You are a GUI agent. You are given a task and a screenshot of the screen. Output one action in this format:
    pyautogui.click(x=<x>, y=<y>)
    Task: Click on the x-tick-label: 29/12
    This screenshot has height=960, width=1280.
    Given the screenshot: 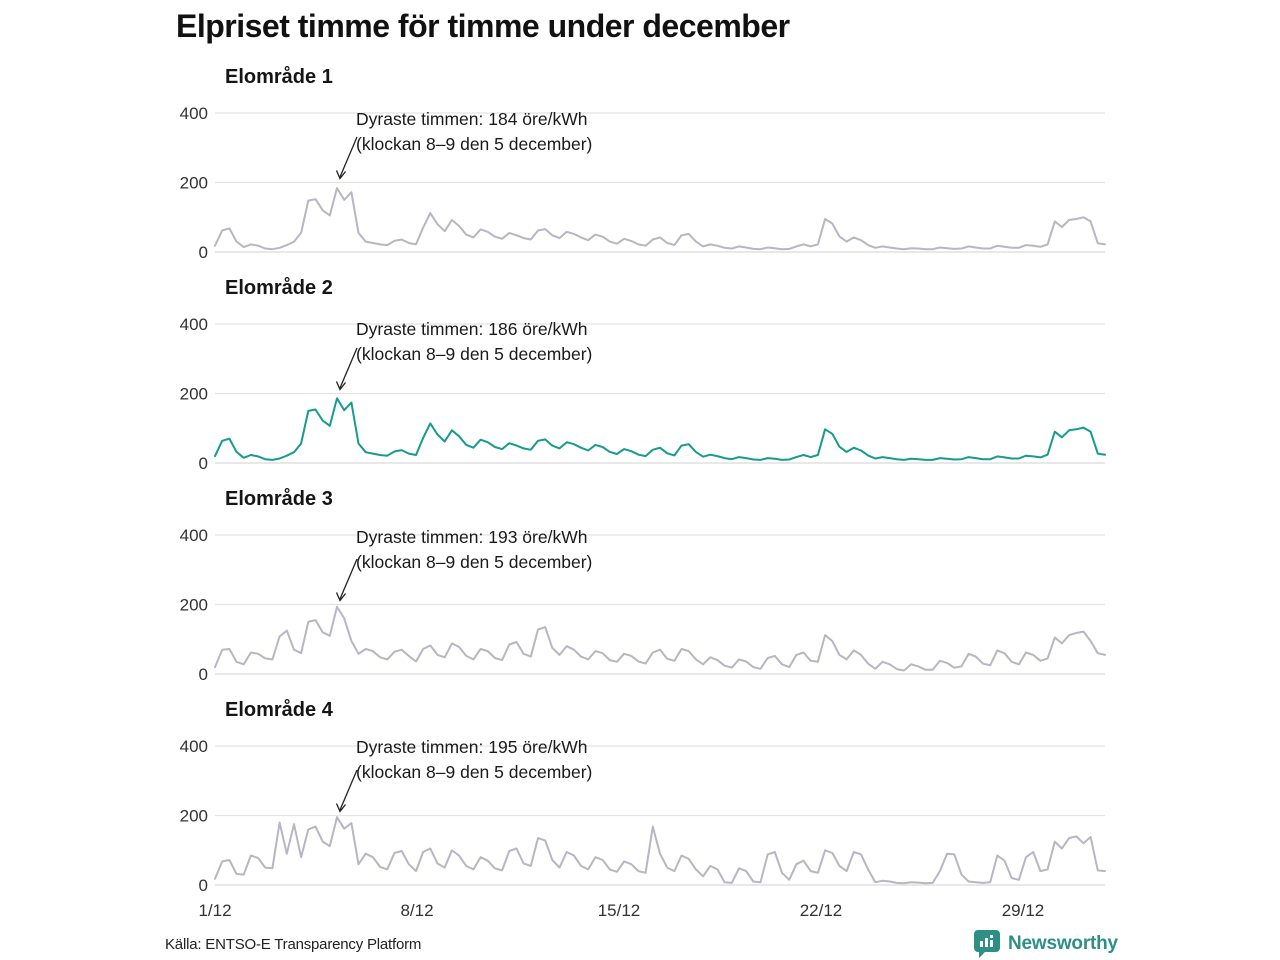 What is the action you would take?
    pyautogui.click(x=1023, y=910)
    